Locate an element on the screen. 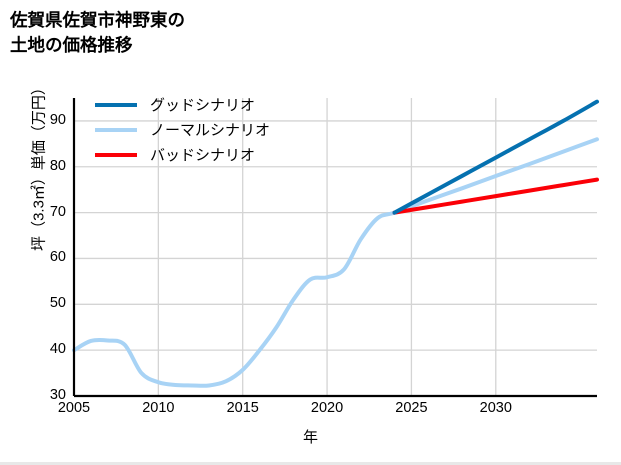 The height and width of the screenshot is (465, 621). chart-legend: グッドシナリオ ノーマルシナリオ バッドシナリオ is located at coordinates (200, 129).